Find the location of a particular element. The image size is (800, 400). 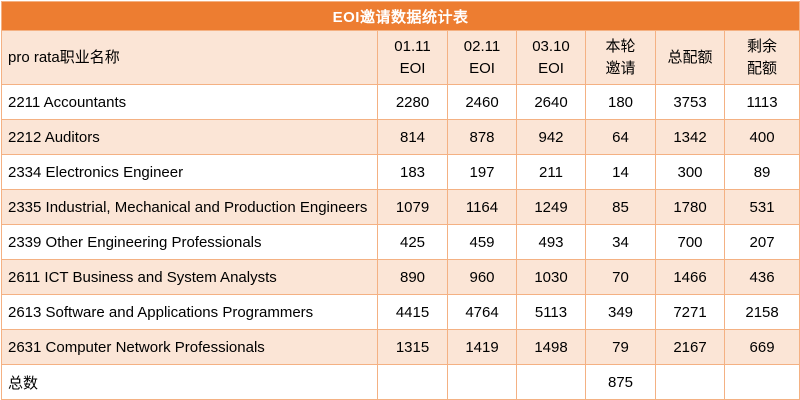

value-cell: 459 is located at coordinates (482, 242).